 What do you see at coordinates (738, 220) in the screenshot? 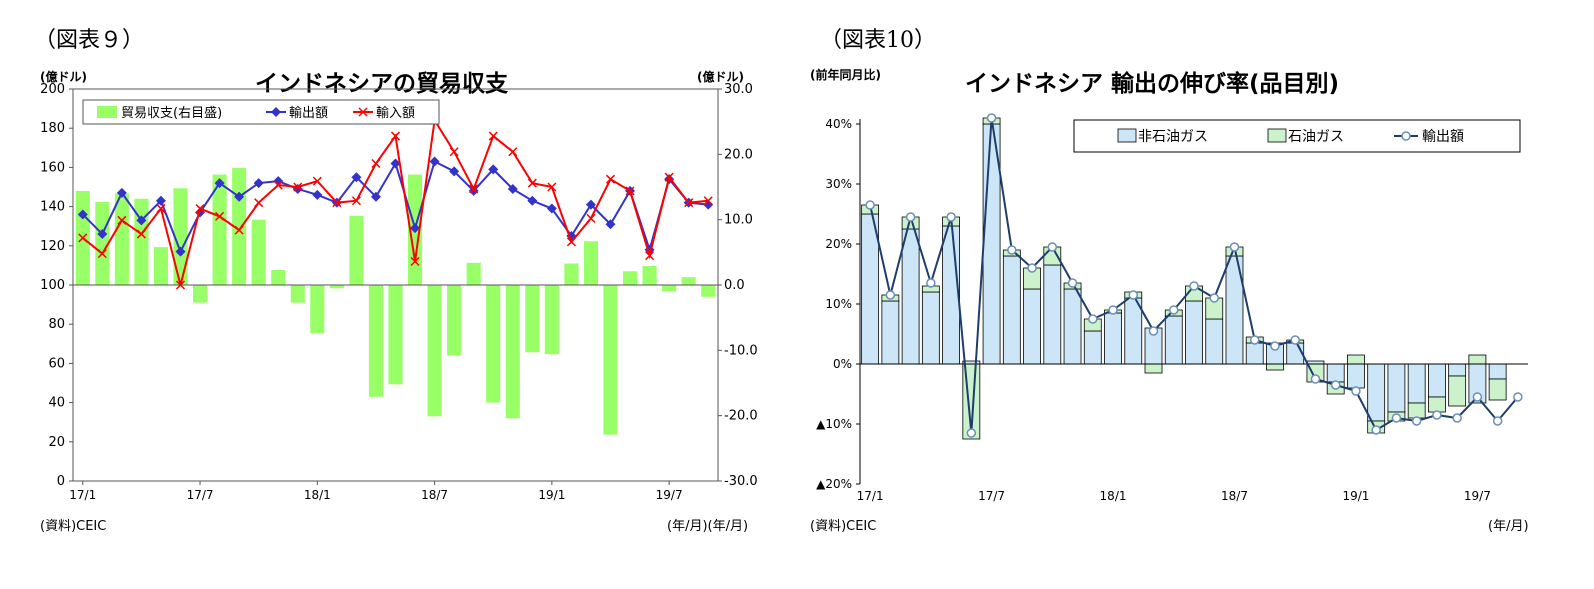
I see `right-tick-label: 10.0` at bounding box center [738, 220].